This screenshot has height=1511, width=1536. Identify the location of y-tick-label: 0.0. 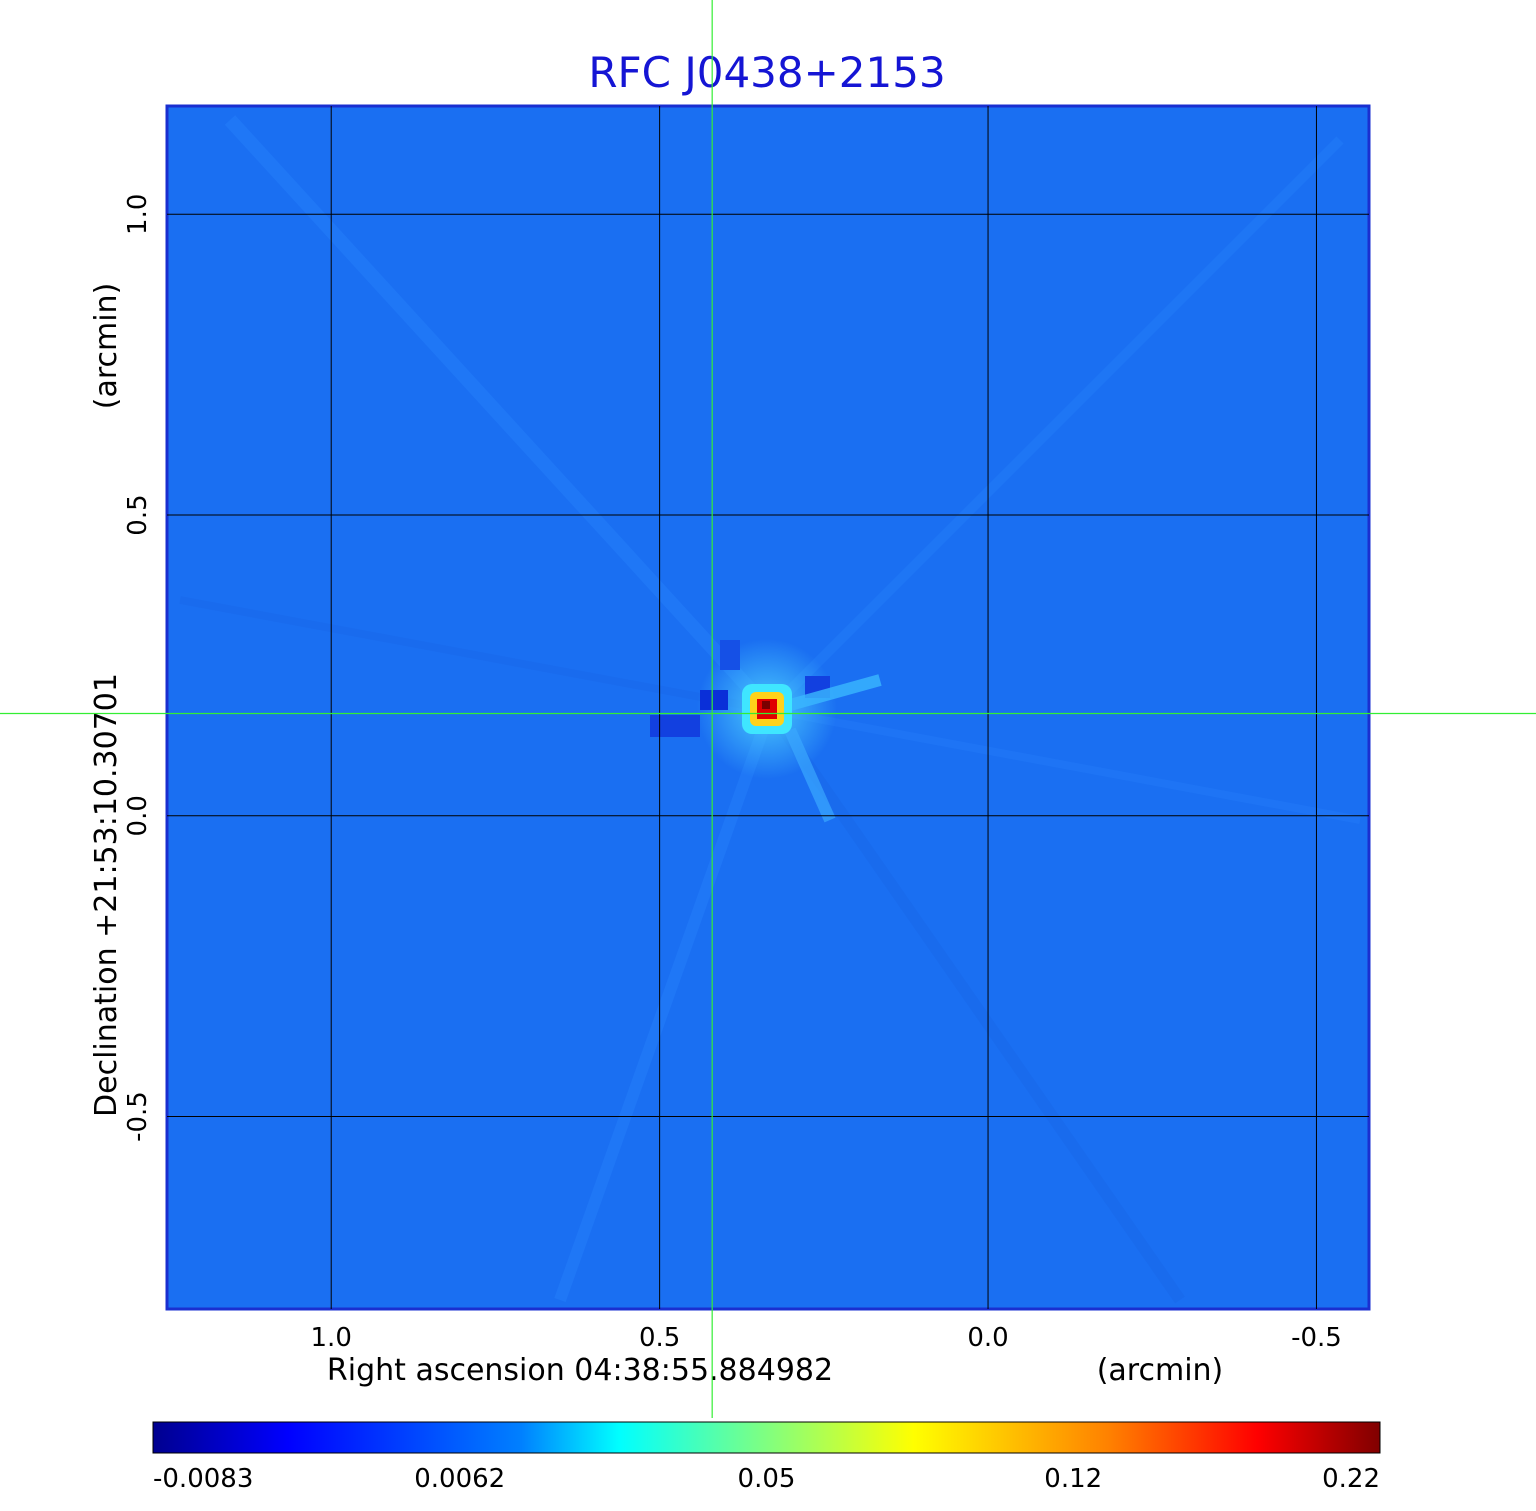
(138, 815).